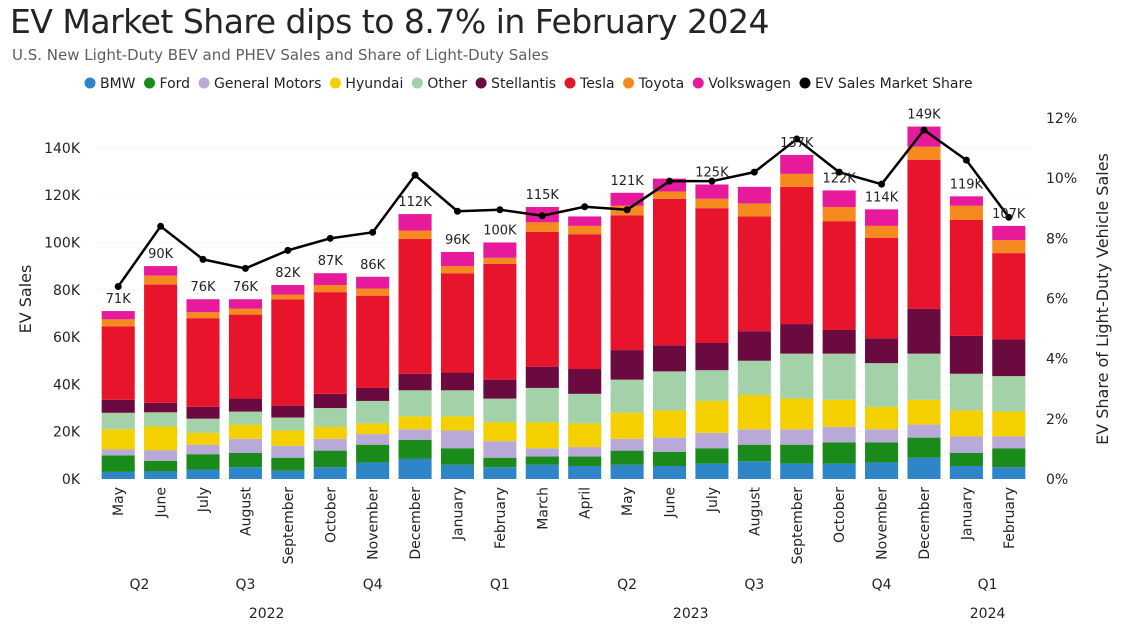 The width and height of the screenshot is (1122, 642). I want to click on x-tick-label: August, so click(246, 511).